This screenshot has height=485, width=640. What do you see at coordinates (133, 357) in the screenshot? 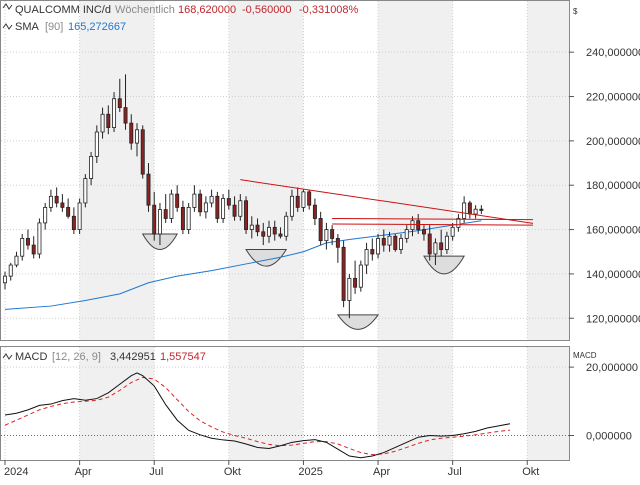
I see `macd-value: 3,442951` at bounding box center [133, 357].